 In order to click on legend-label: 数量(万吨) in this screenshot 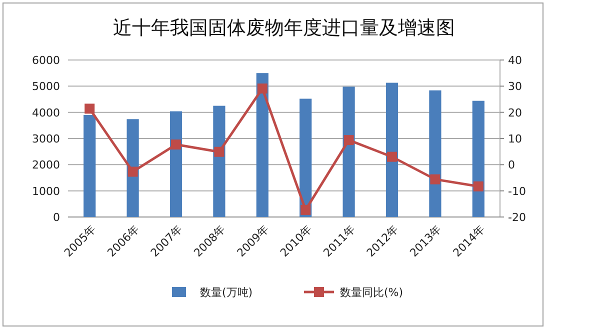, I will do `click(226, 292)`.